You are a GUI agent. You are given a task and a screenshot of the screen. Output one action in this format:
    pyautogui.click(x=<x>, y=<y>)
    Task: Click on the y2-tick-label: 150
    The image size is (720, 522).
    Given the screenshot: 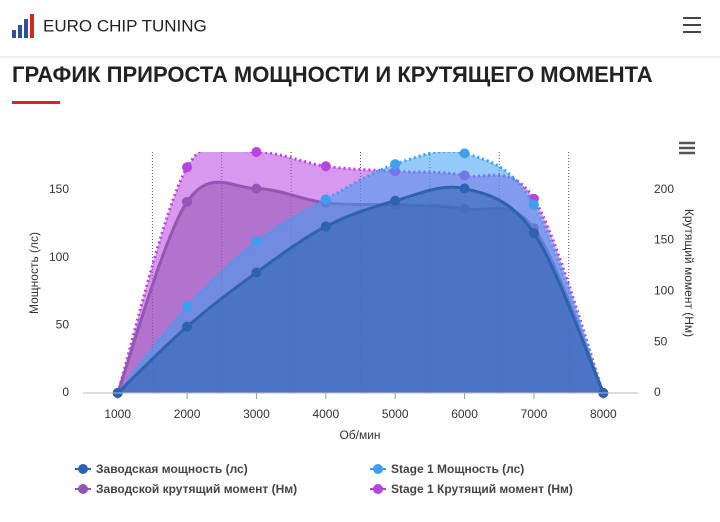 What is the action you would take?
    pyautogui.click(x=664, y=240)
    